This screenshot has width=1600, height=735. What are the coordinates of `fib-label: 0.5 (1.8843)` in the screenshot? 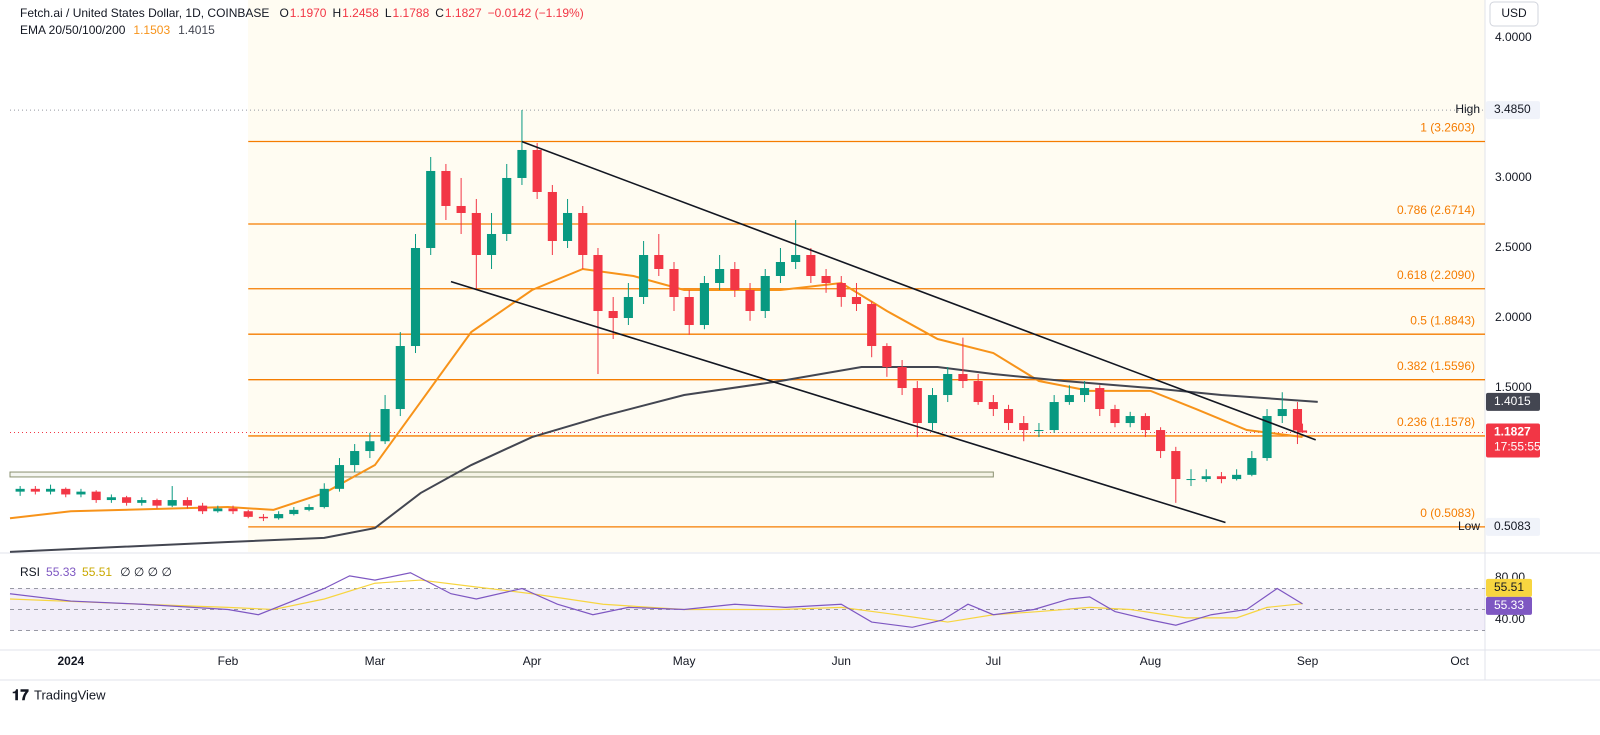 It's located at (1442, 320).